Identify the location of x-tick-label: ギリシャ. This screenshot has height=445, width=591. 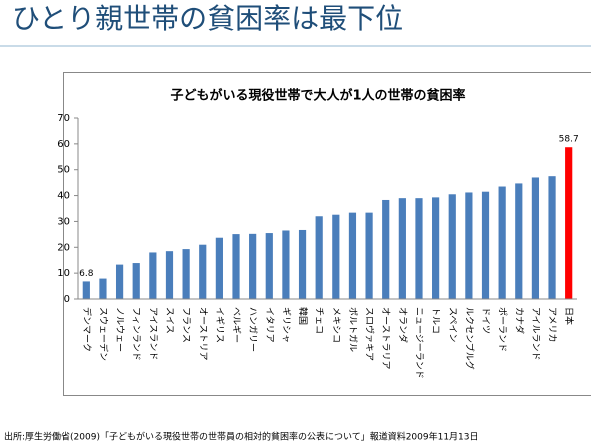
(285, 325).